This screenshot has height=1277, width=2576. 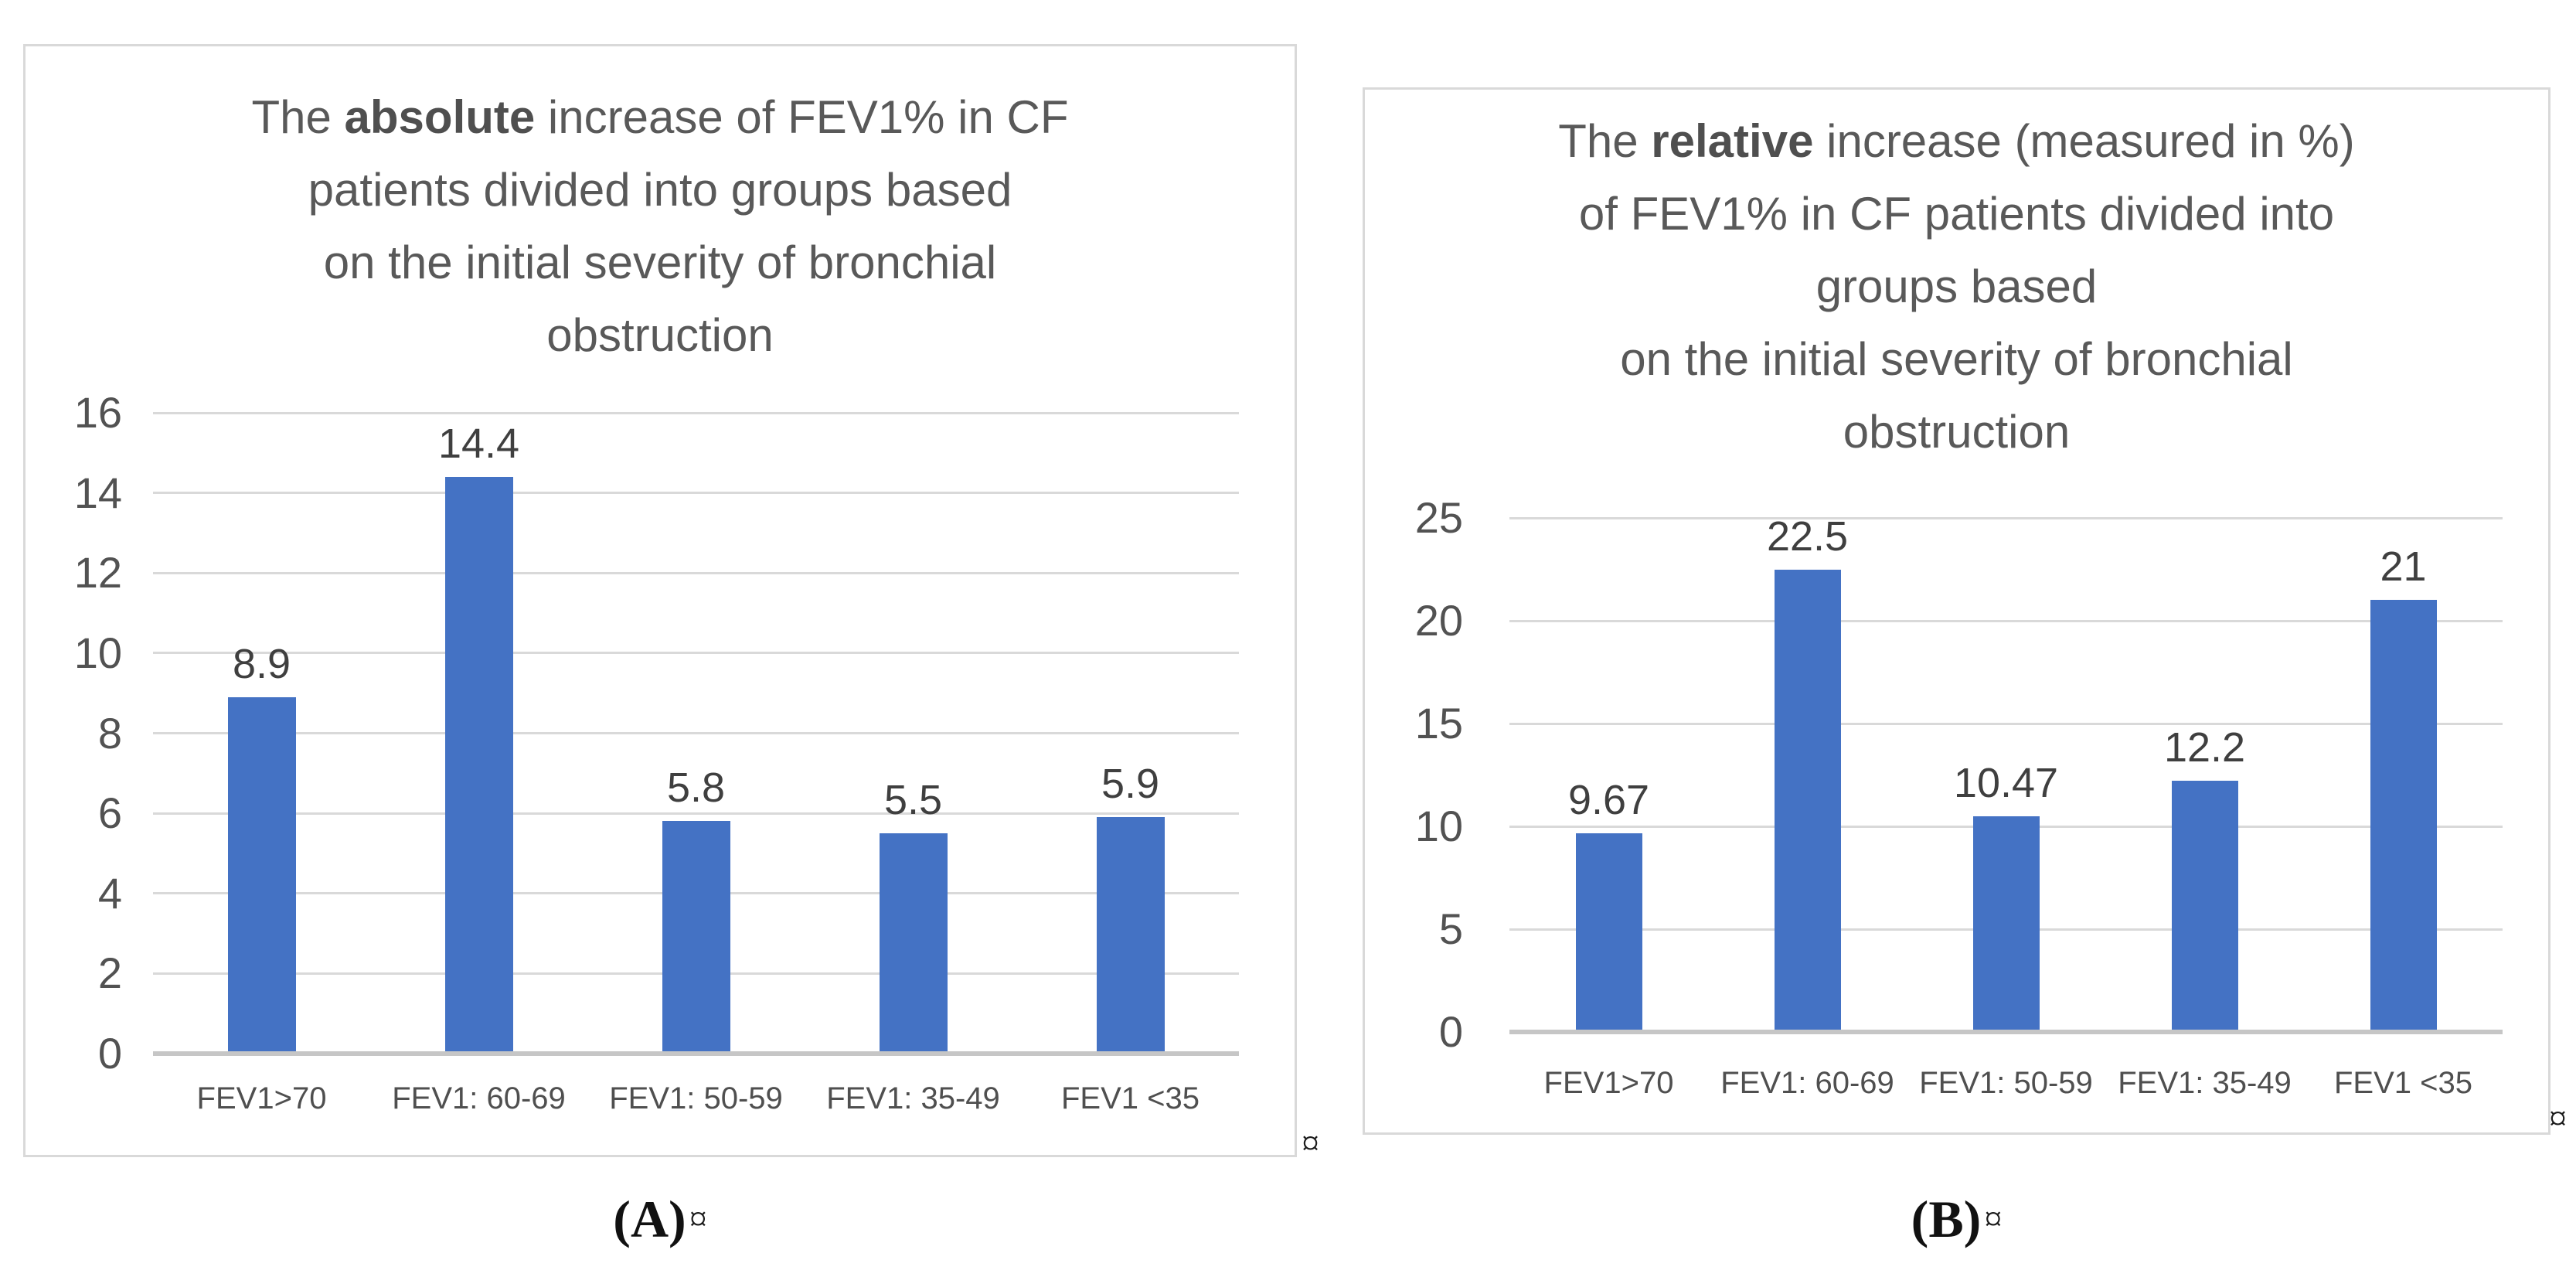 I want to click on caption-A-formatting-mark: ¤, so click(x=698, y=1219).